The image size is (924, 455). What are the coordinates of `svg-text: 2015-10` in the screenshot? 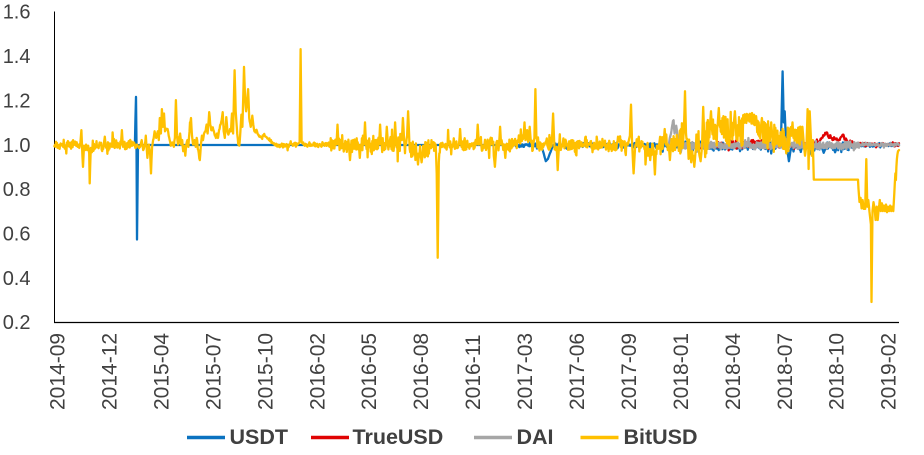 It's located at (265, 371).